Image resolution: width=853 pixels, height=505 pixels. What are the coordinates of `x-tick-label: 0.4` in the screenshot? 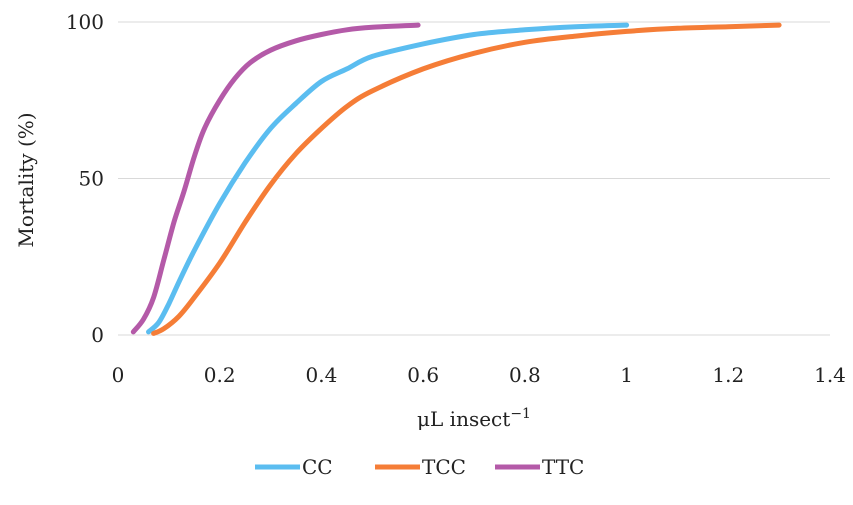 It's located at (322, 375).